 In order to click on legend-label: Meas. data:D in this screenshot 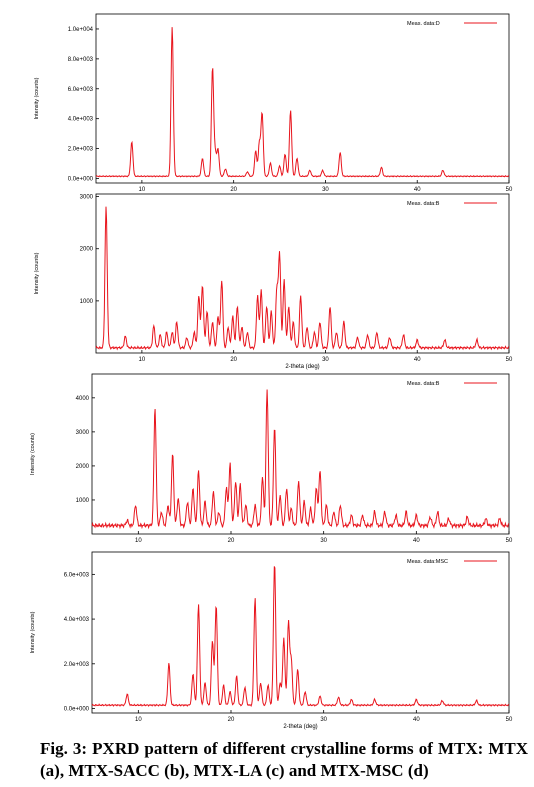, I will do `click(423, 24)`.